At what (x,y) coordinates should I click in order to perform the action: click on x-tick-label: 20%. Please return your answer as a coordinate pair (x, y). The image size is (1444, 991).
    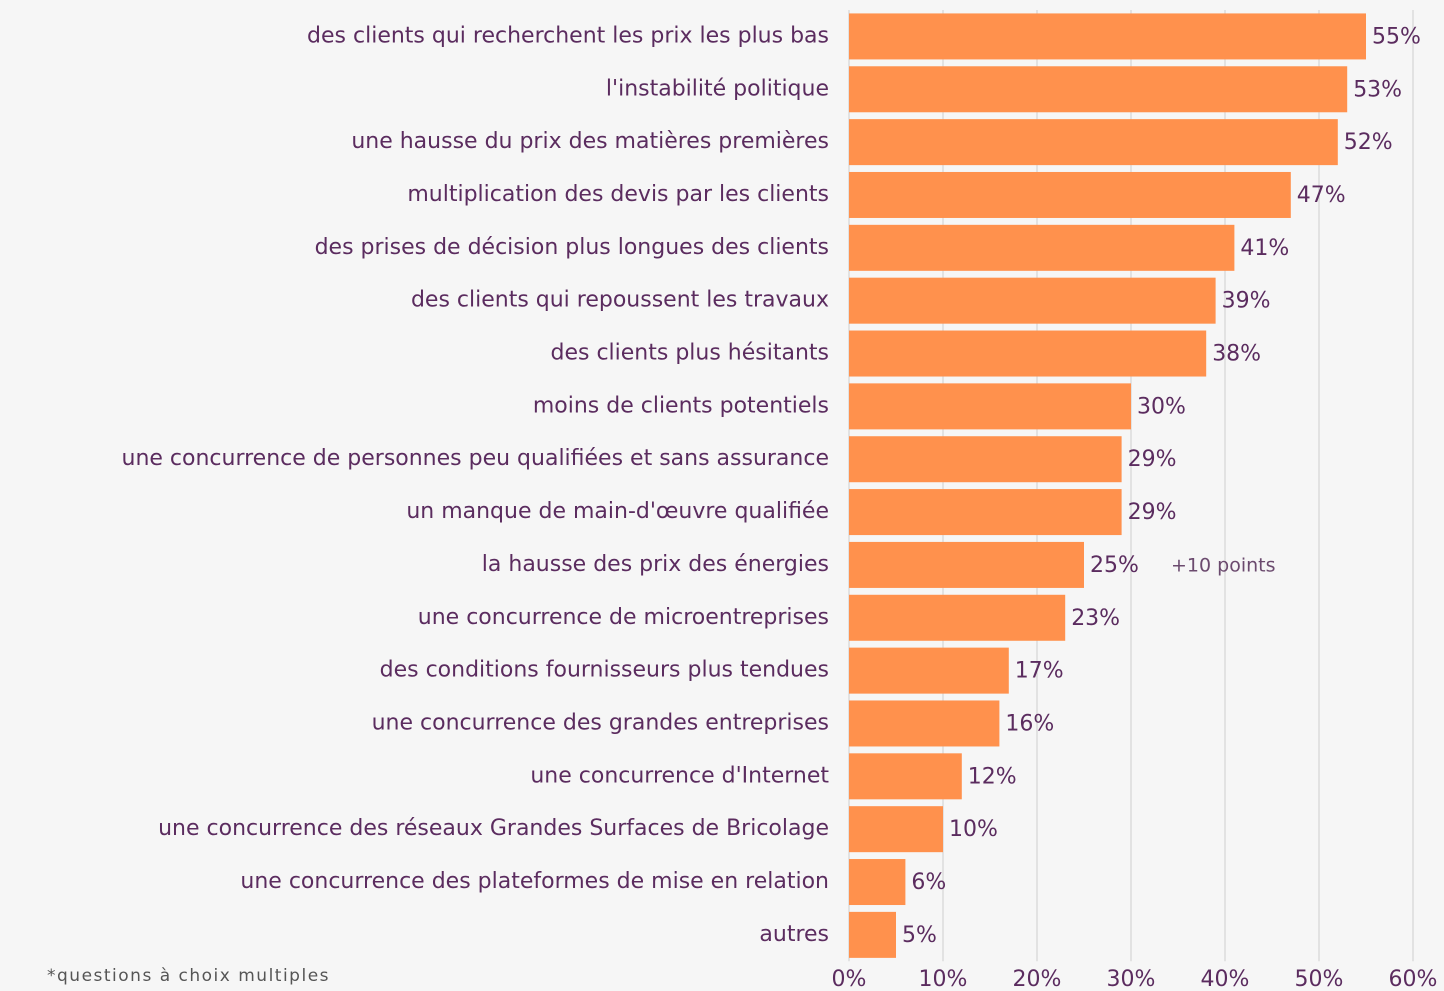
    Looking at the image, I should click on (1037, 979).